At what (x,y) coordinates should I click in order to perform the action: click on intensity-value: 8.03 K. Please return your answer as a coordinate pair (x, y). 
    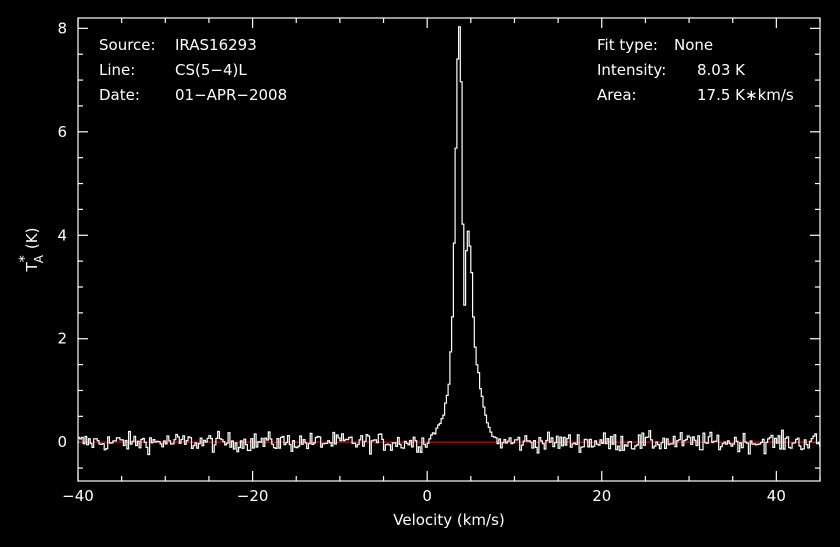
    Looking at the image, I should click on (721, 70).